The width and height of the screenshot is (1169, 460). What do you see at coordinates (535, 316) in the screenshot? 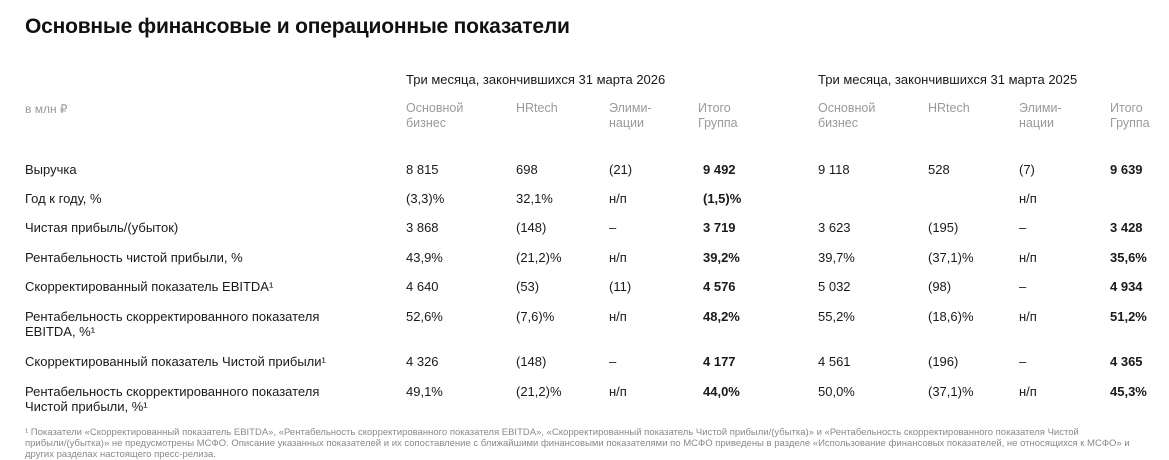
I see `table-cell: (7,6)%` at bounding box center [535, 316].